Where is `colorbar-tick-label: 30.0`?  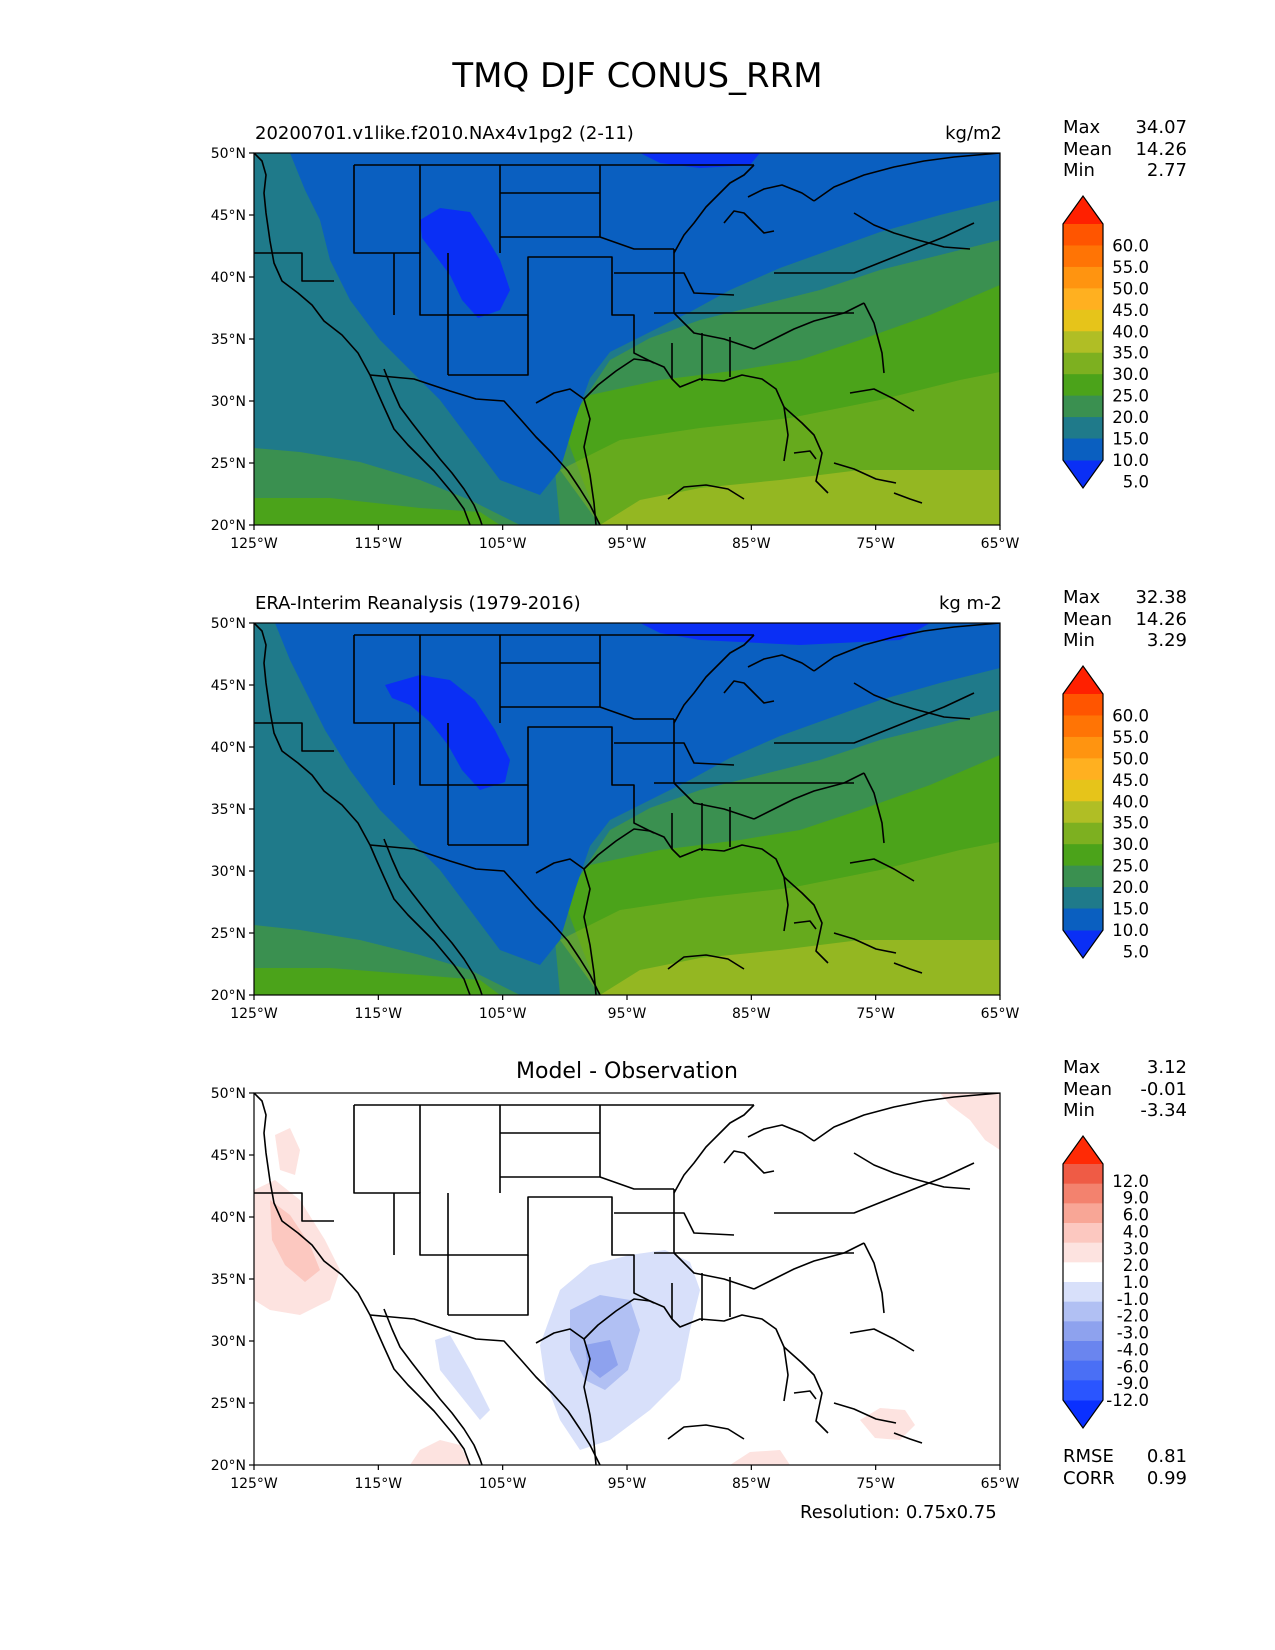 colorbar-tick-label: 30.0 is located at coordinates (1130, 374).